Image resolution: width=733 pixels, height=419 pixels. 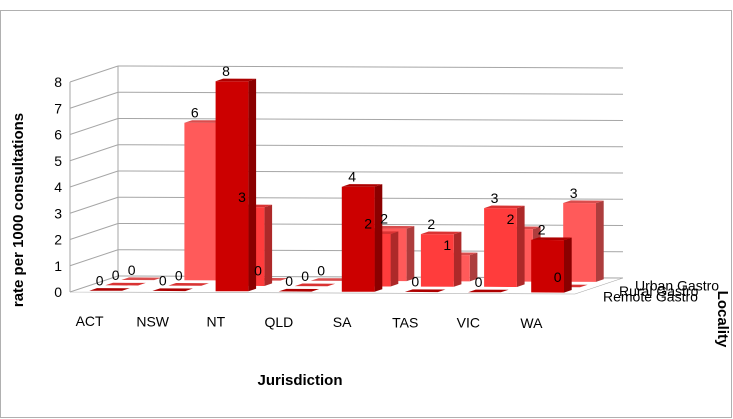 I want to click on bar-rural-gastro-nsw, so click(x=188, y=284).